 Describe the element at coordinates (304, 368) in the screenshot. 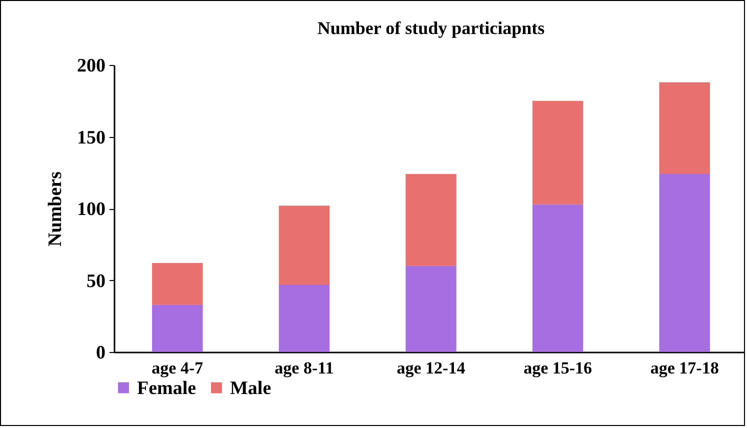

I see `x-tick-label: age 8-11` at that location.